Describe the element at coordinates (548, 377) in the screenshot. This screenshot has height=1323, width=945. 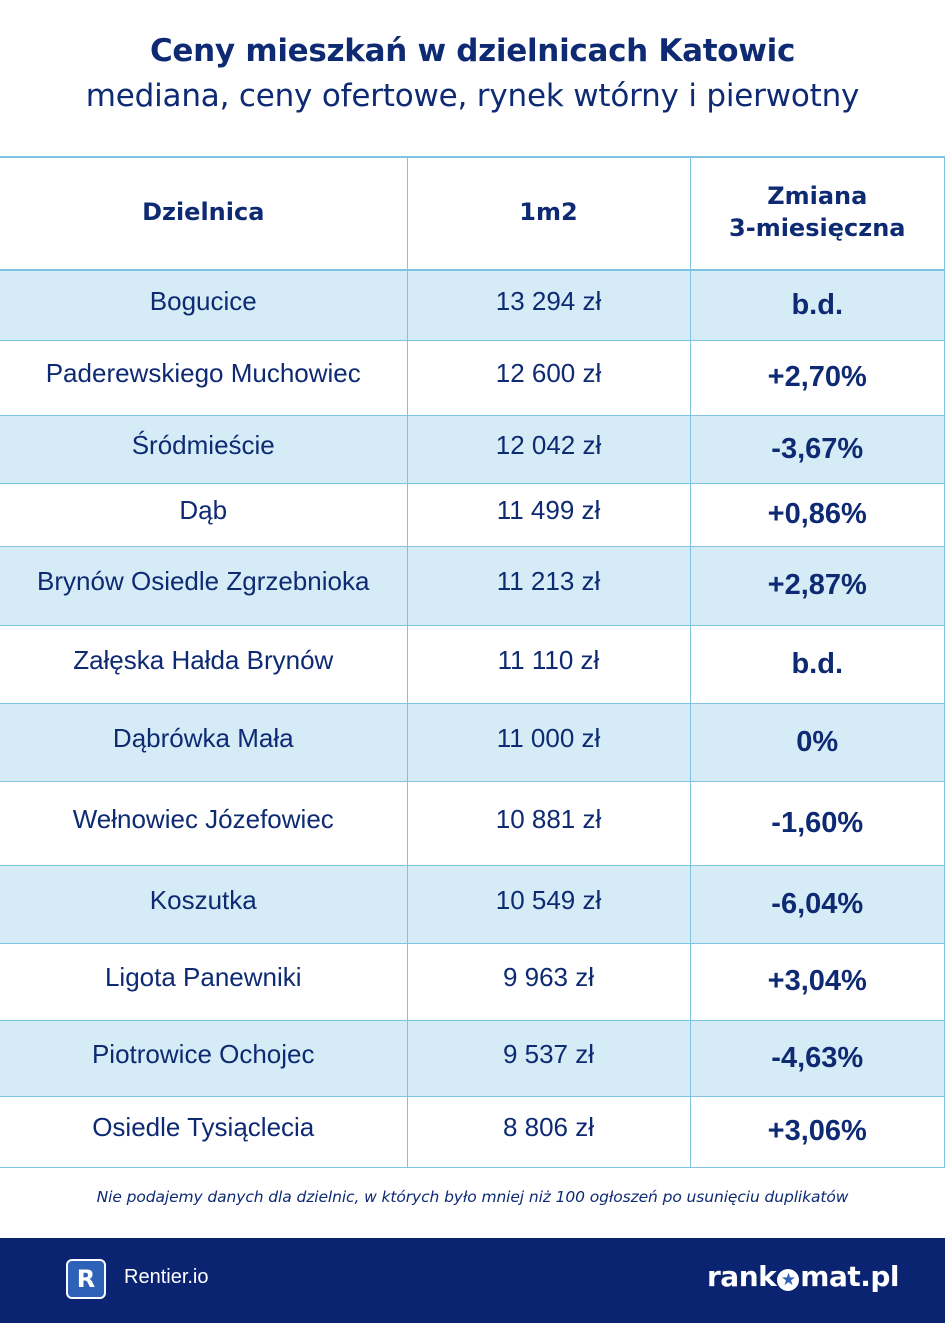
I see `price-cell: 12 600 zł` at that location.